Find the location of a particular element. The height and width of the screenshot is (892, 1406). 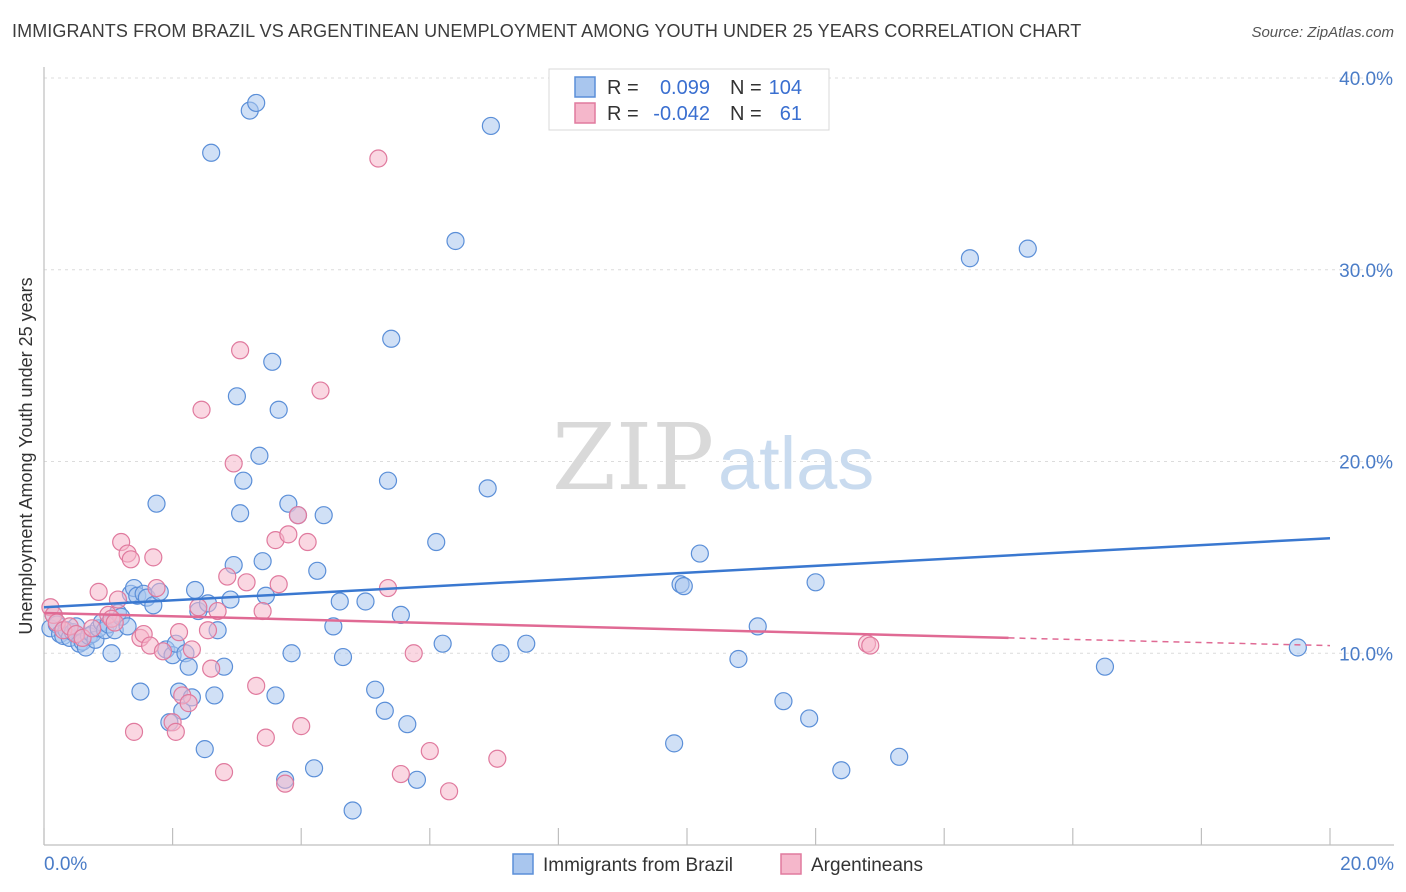

y-tick-label: 20.0% is located at coordinates (1366, 463).